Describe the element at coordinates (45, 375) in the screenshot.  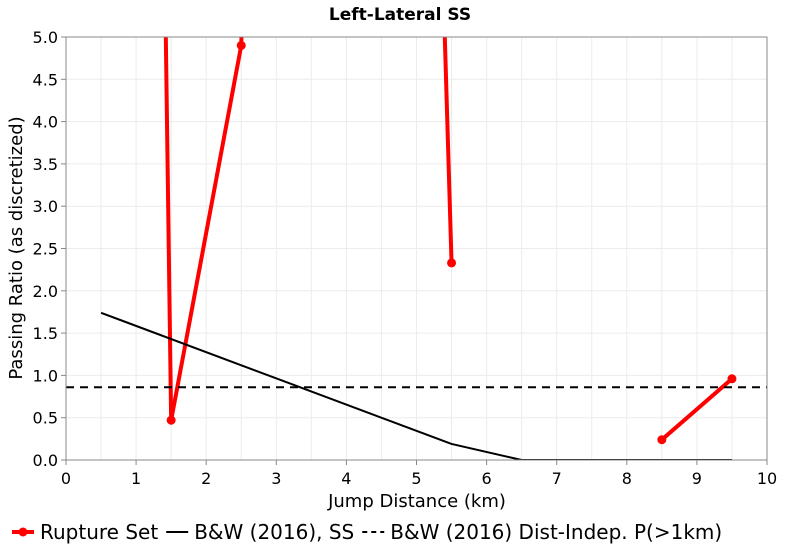
I see `y-tick-label: 1.0` at that location.